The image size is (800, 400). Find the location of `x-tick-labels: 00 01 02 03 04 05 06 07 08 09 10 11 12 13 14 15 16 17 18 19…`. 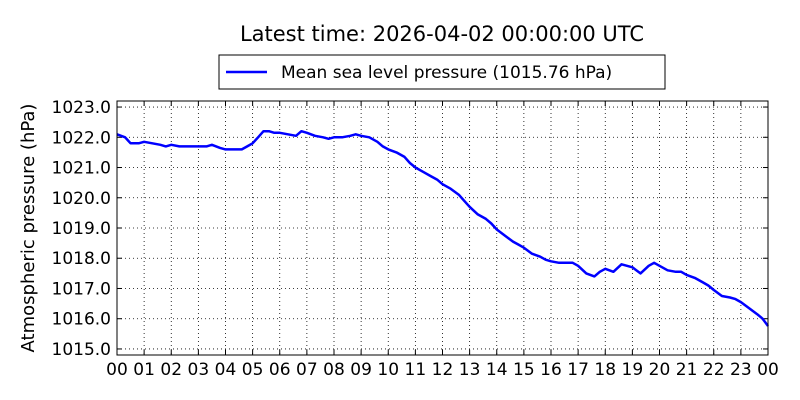

x-tick-labels: 00 01 02 03 04 05 06 07 08 09 10 11 12 13 14 15 16 17 18 19… is located at coordinates (442, 370).